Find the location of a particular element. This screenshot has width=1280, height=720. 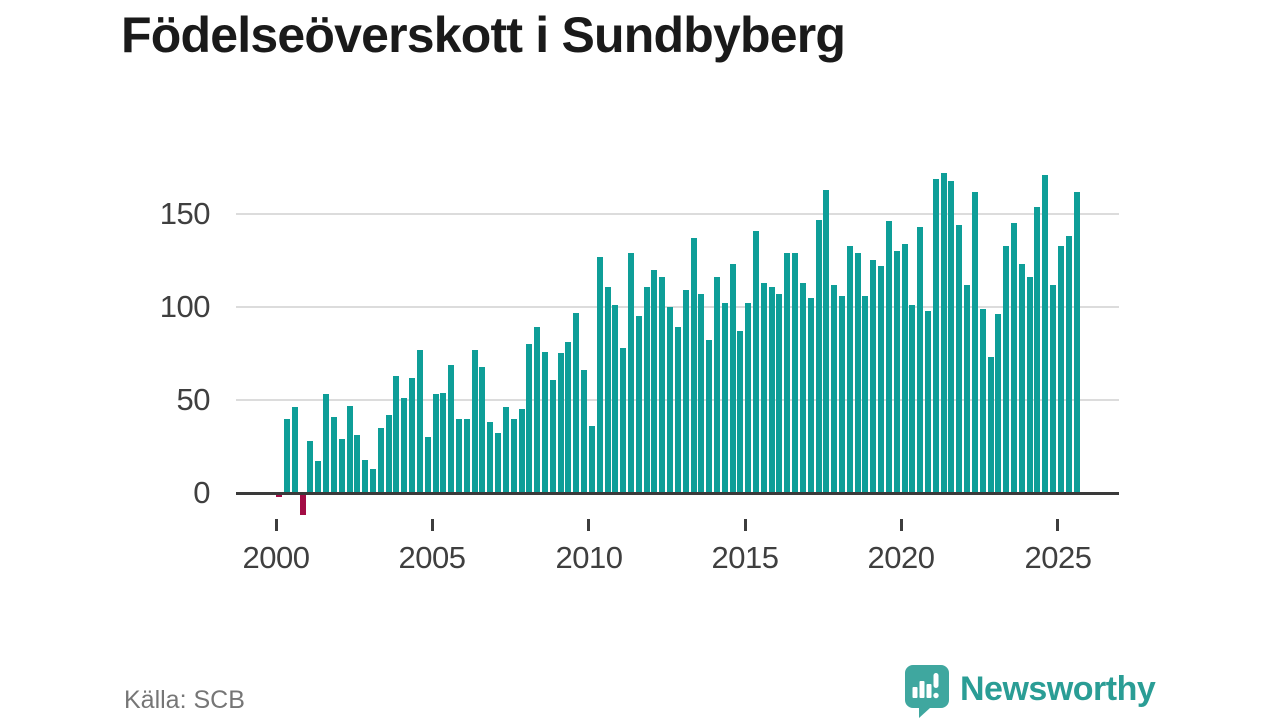

newsworthy-logo: Newsworthy is located at coordinates (1030, 692).